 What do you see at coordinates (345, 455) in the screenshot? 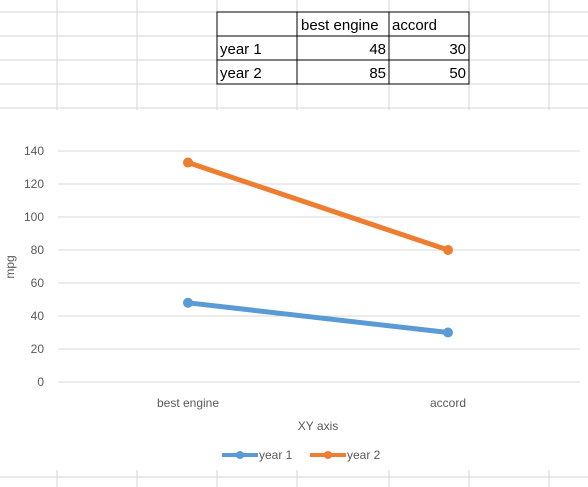
I see `legend-item-year-2: year 2` at bounding box center [345, 455].